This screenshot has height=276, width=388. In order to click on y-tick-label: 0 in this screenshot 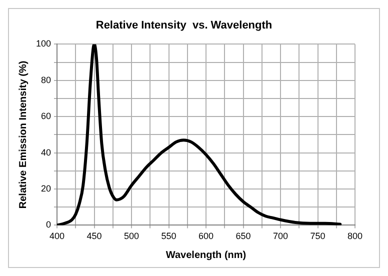, I will do `click(49, 225)`.